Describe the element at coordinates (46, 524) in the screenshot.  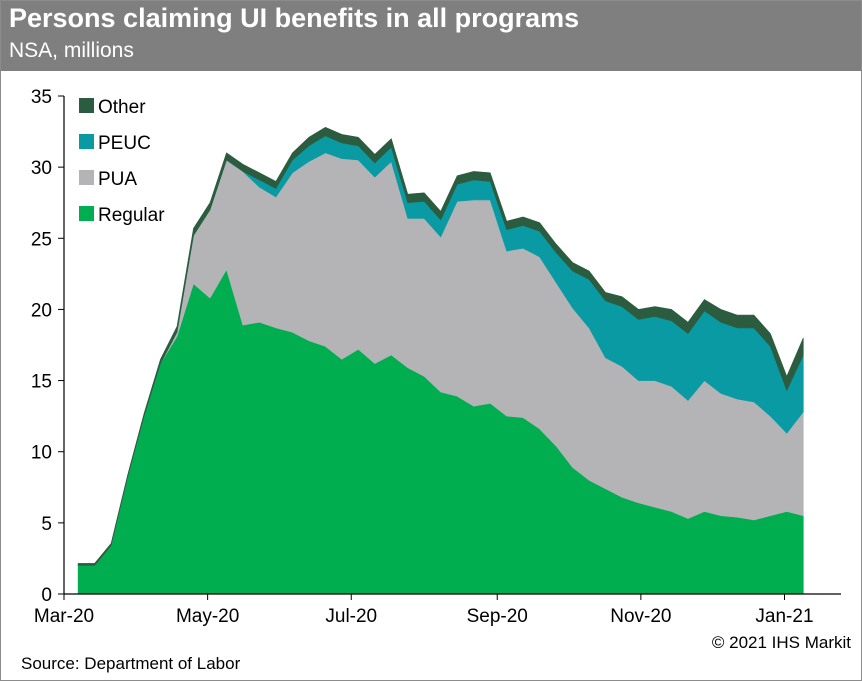
I see `y-tick-label: 5` at that location.